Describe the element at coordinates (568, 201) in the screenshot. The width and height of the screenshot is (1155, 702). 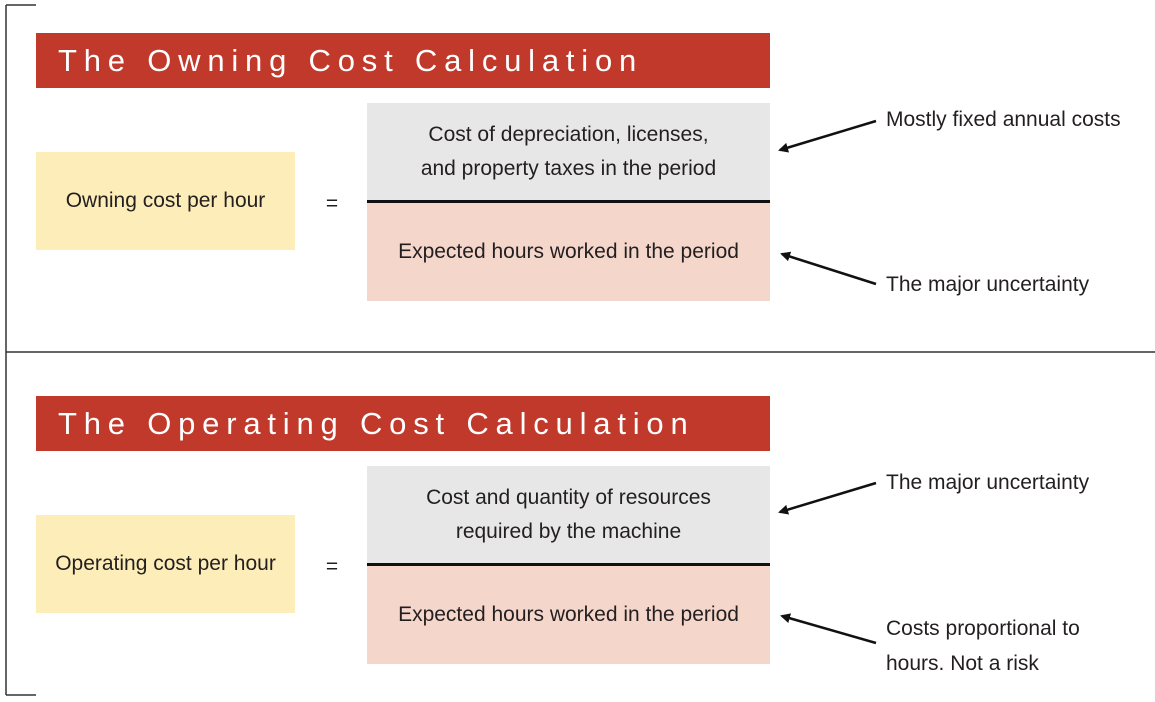
I see `owning-fraction-bar` at that location.